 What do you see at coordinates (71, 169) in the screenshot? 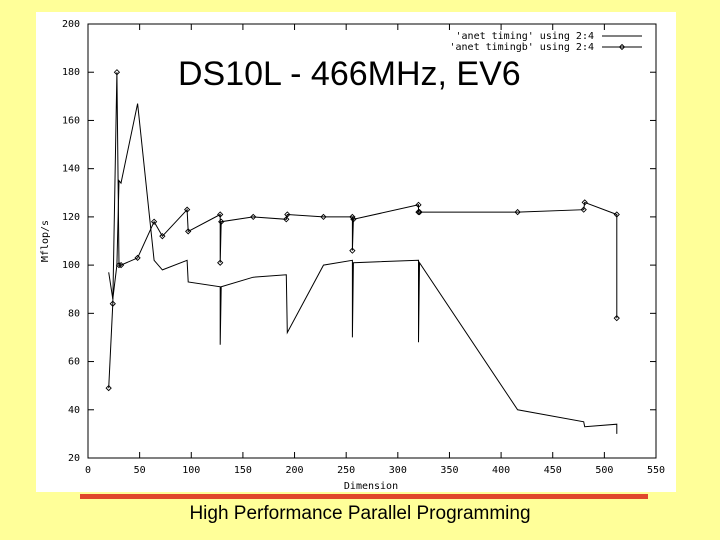
I see `y-tick-label: 140` at bounding box center [71, 169].